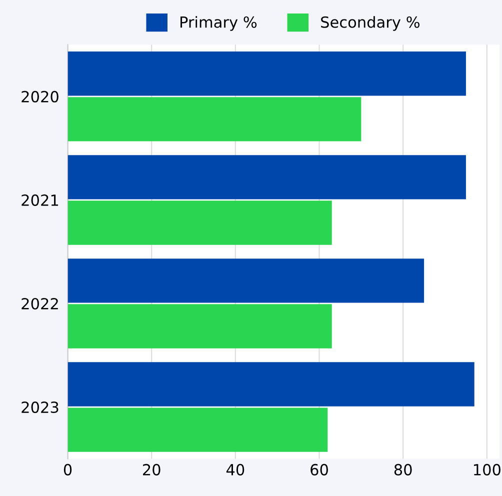 This screenshot has width=502, height=496. I want to click on y-tick-label: 2023, so click(40, 407).